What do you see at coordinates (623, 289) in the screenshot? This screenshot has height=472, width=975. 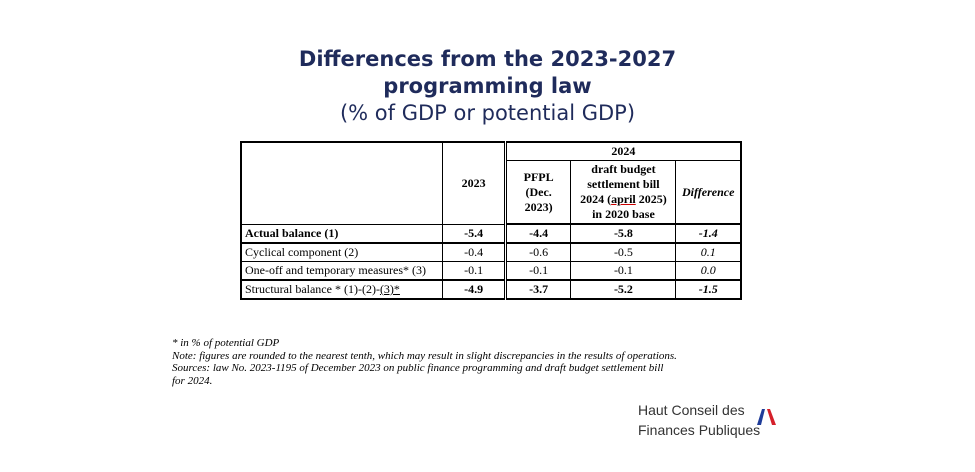 I see `cell-draft: -5.2` at bounding box center [623, 289].